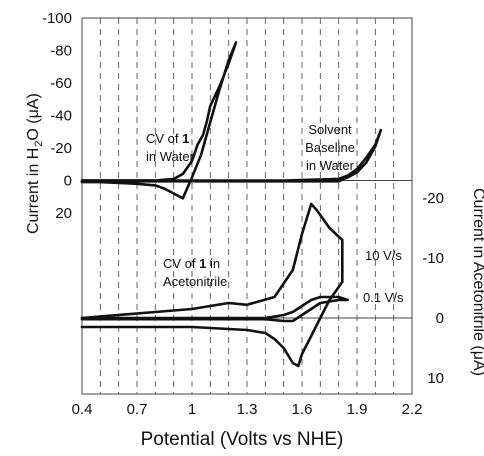  Describe the element at coordinates (330, 129) in the screenshot. I see `annotation-solvent-line1: Solvent` at that location.